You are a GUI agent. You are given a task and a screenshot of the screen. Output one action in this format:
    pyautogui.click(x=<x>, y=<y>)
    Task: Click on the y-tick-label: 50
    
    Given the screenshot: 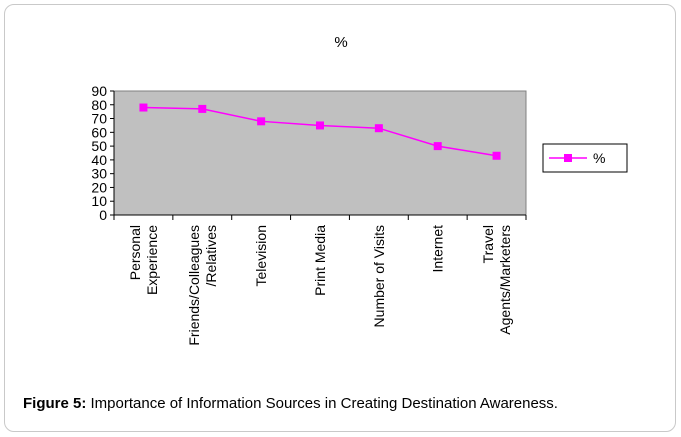 What is the action you would take?
    pyautogui.click(x=99, y=146)
    